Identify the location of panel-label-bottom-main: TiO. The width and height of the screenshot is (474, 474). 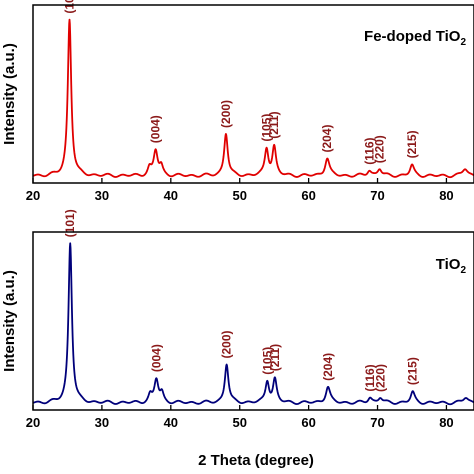
(448, 264).